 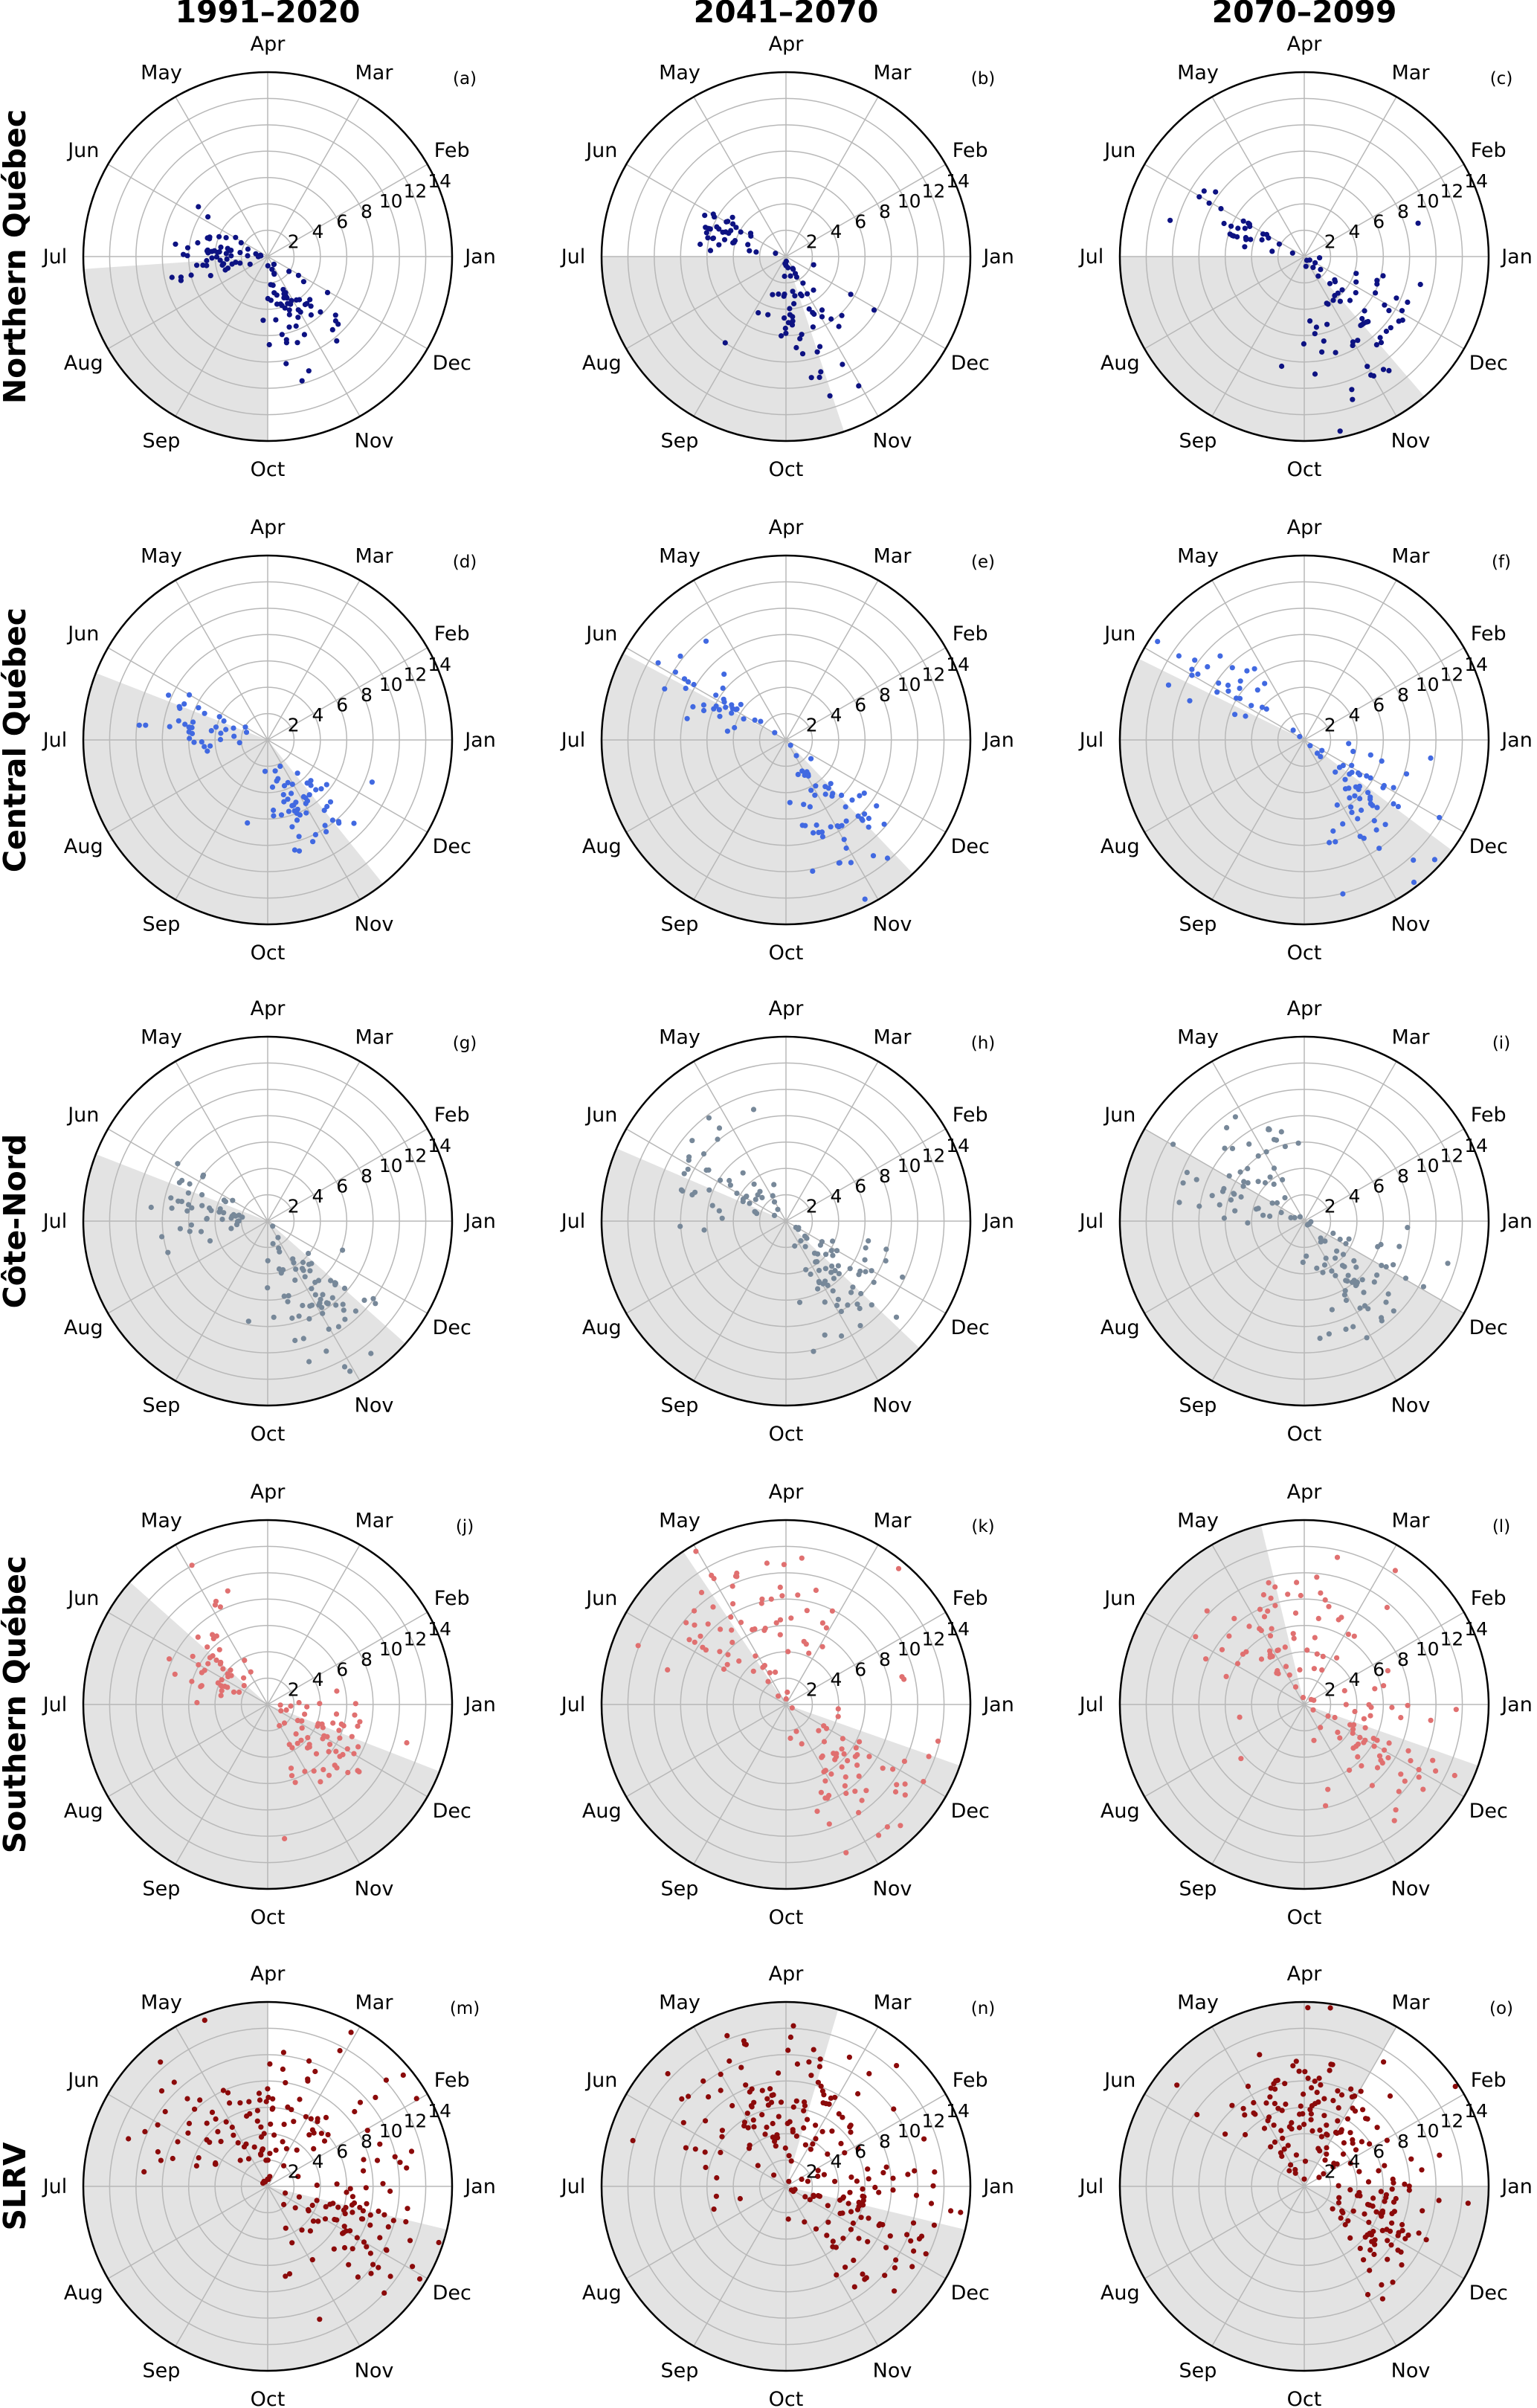 I want to click on radial-tick-label: 4, so click(x=1355, y=1196).